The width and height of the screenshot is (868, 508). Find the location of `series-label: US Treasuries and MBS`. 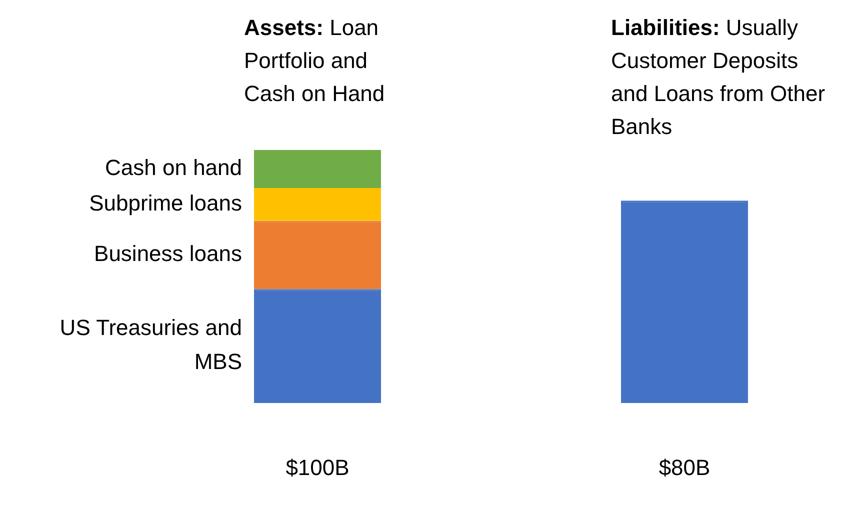

series-label: US Treasuries and MBS is located at coordinates (151, 344).